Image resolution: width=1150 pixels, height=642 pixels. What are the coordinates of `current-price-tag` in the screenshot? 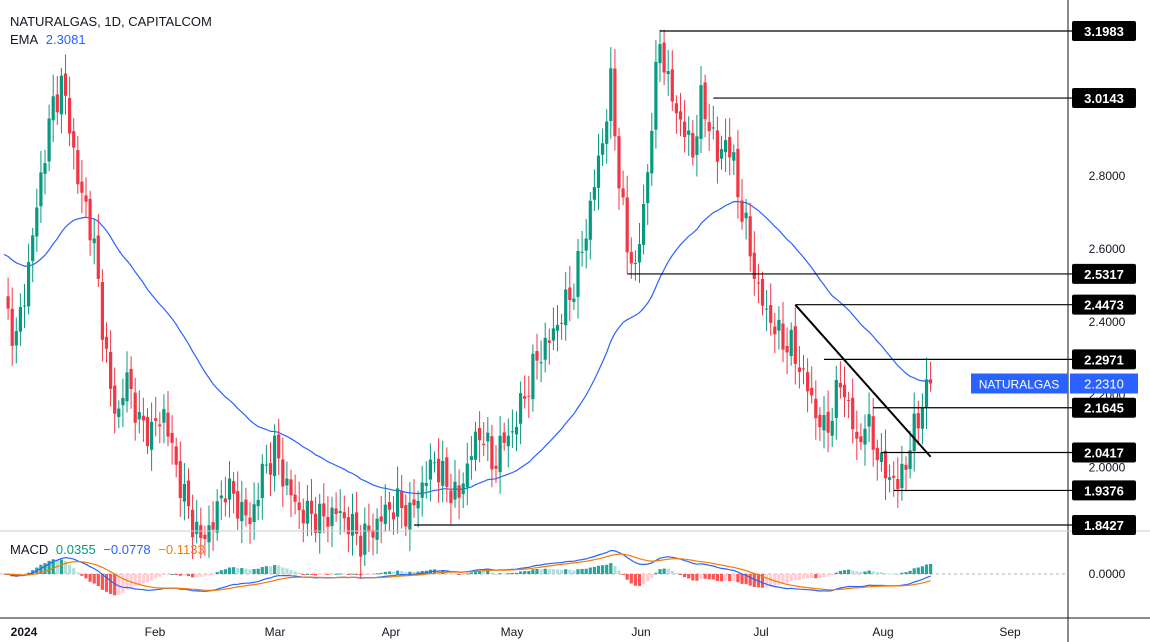 It's located at (1104, 383).